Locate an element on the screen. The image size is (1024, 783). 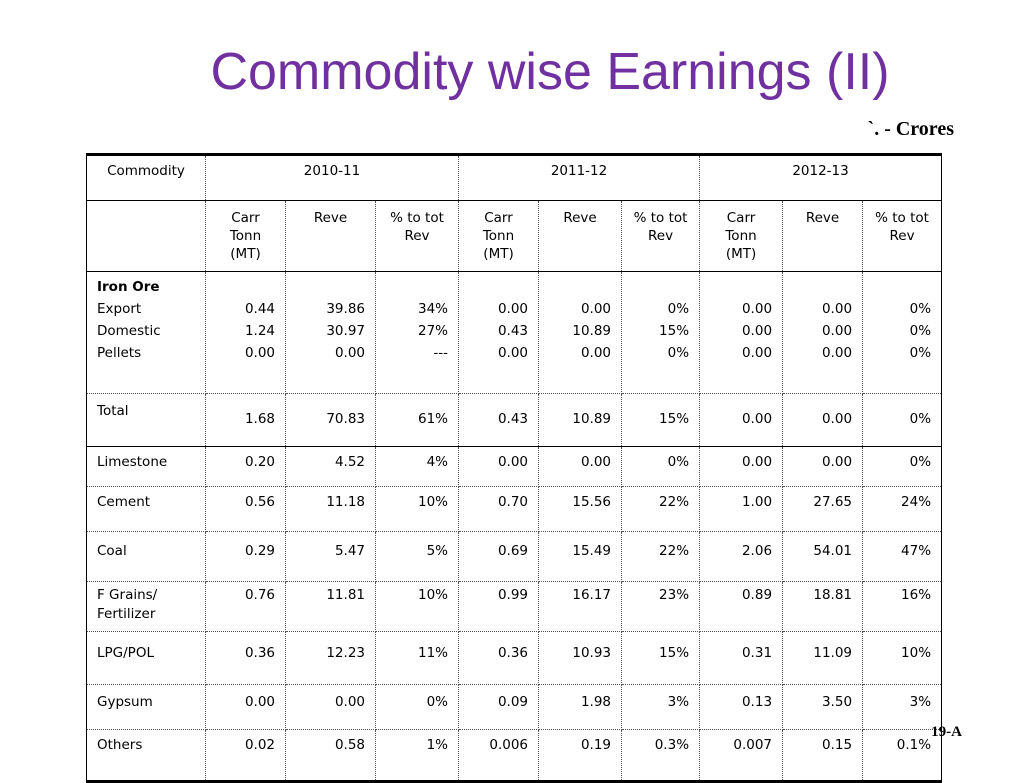
iron-ore-cell: 0.00 0.43 0.00 is located at coordinates (499, 332).